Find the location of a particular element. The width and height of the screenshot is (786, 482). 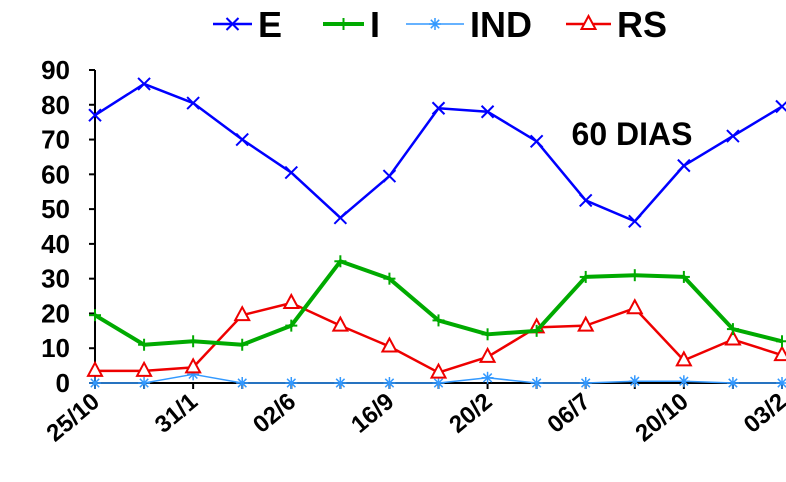

y-tick-label: 70 is located at coordinates (55, 140).